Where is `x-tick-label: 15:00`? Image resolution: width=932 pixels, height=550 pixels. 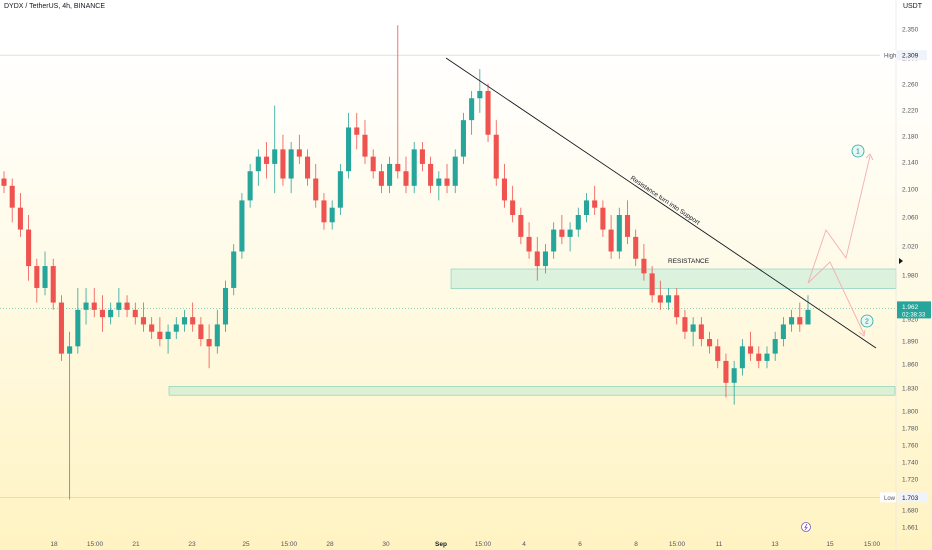 x-tick-label: 15:00 is located at coordinates (289, 544).